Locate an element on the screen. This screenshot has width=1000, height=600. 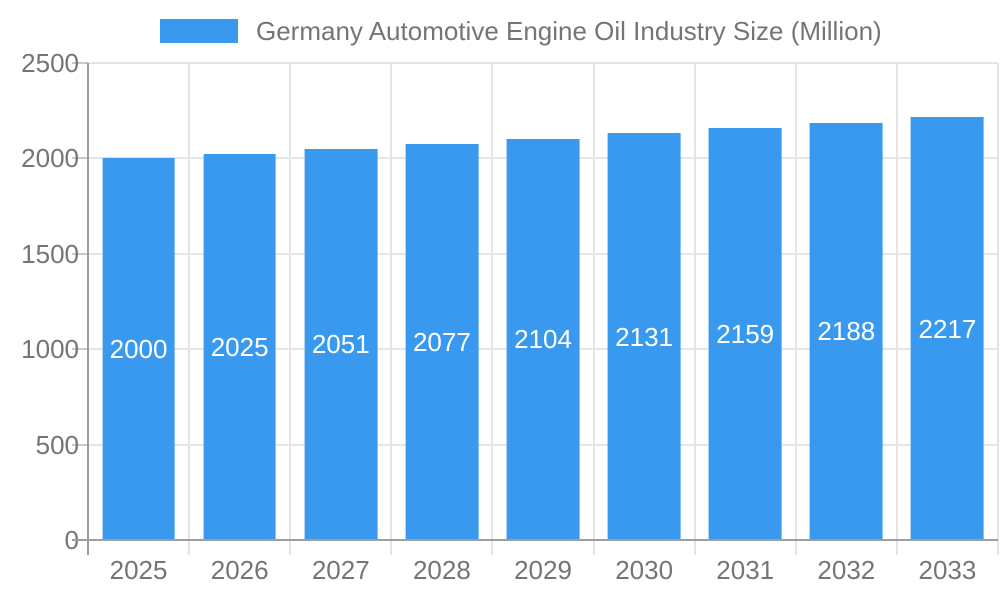
bar: 2025 is located at coordinates (240, 346).